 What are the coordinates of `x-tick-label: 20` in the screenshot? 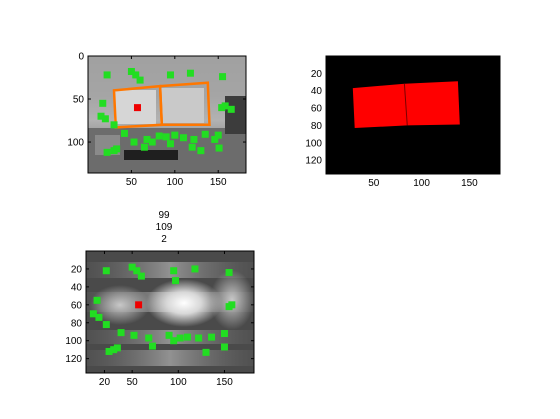 It's located at (105, 382).